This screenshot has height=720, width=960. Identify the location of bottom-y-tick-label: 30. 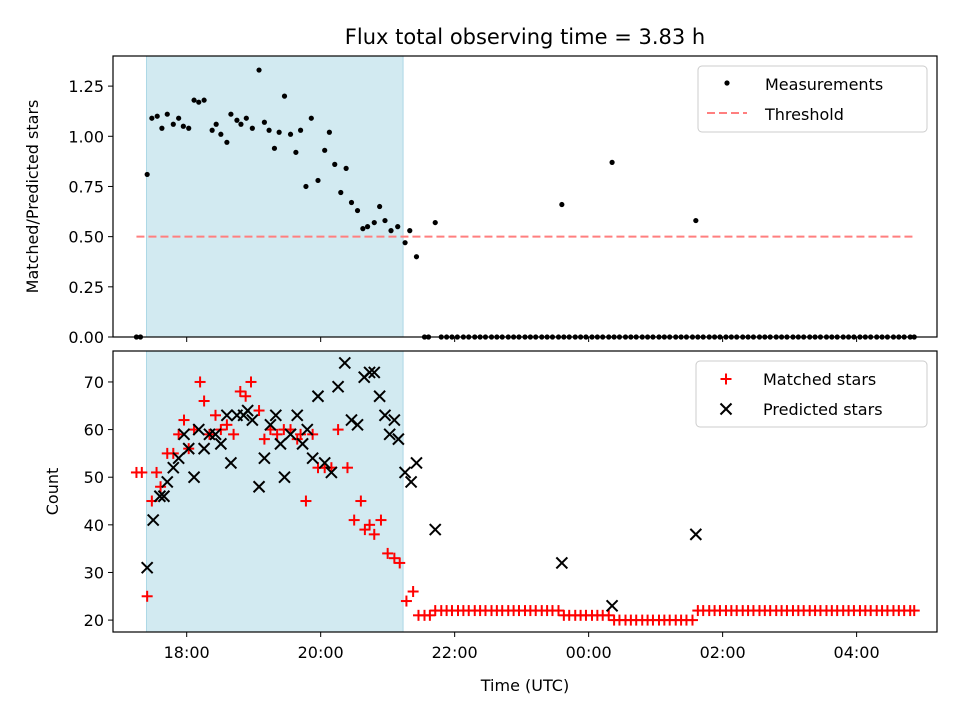
(94, 572).